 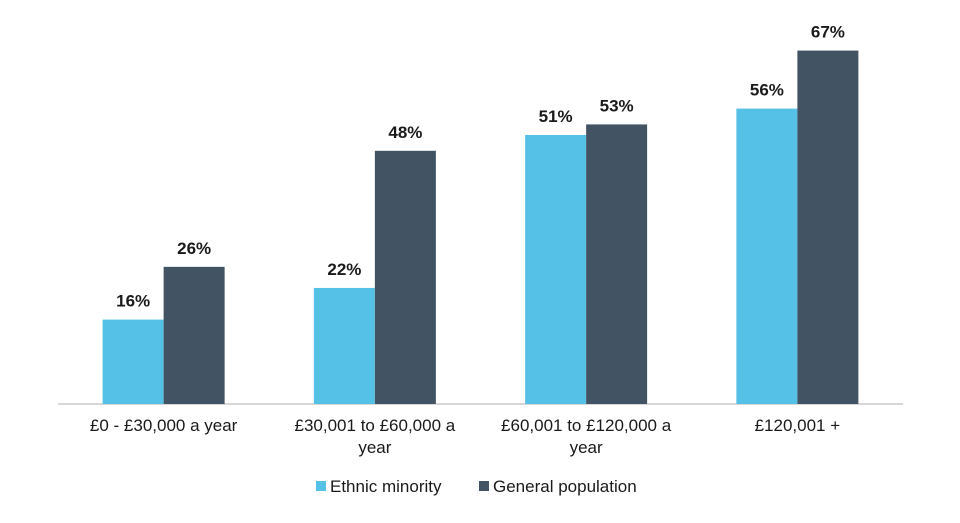 I want to click on x-tick-label-3: £120,001 +, so click(x=798, y=425).